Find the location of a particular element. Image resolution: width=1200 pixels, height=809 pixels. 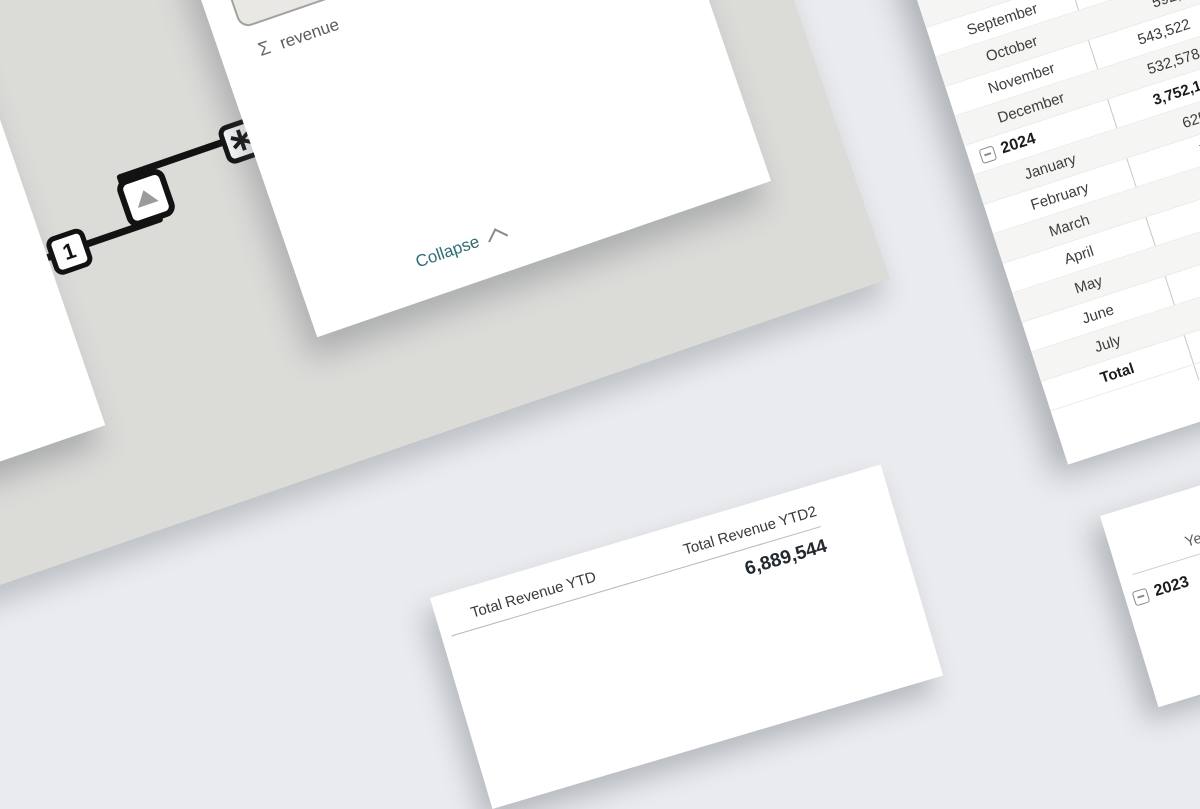

measure-row-revenue: Σ revenue is located at coordinates (298, 38).